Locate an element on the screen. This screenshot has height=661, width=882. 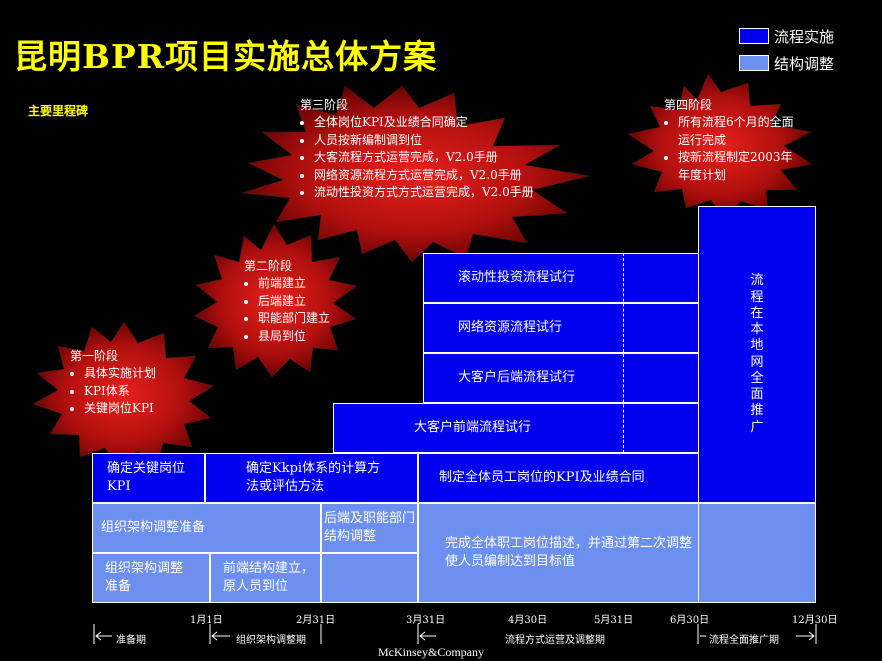
rollout-char: 广 is located at coordinates (757, 427).